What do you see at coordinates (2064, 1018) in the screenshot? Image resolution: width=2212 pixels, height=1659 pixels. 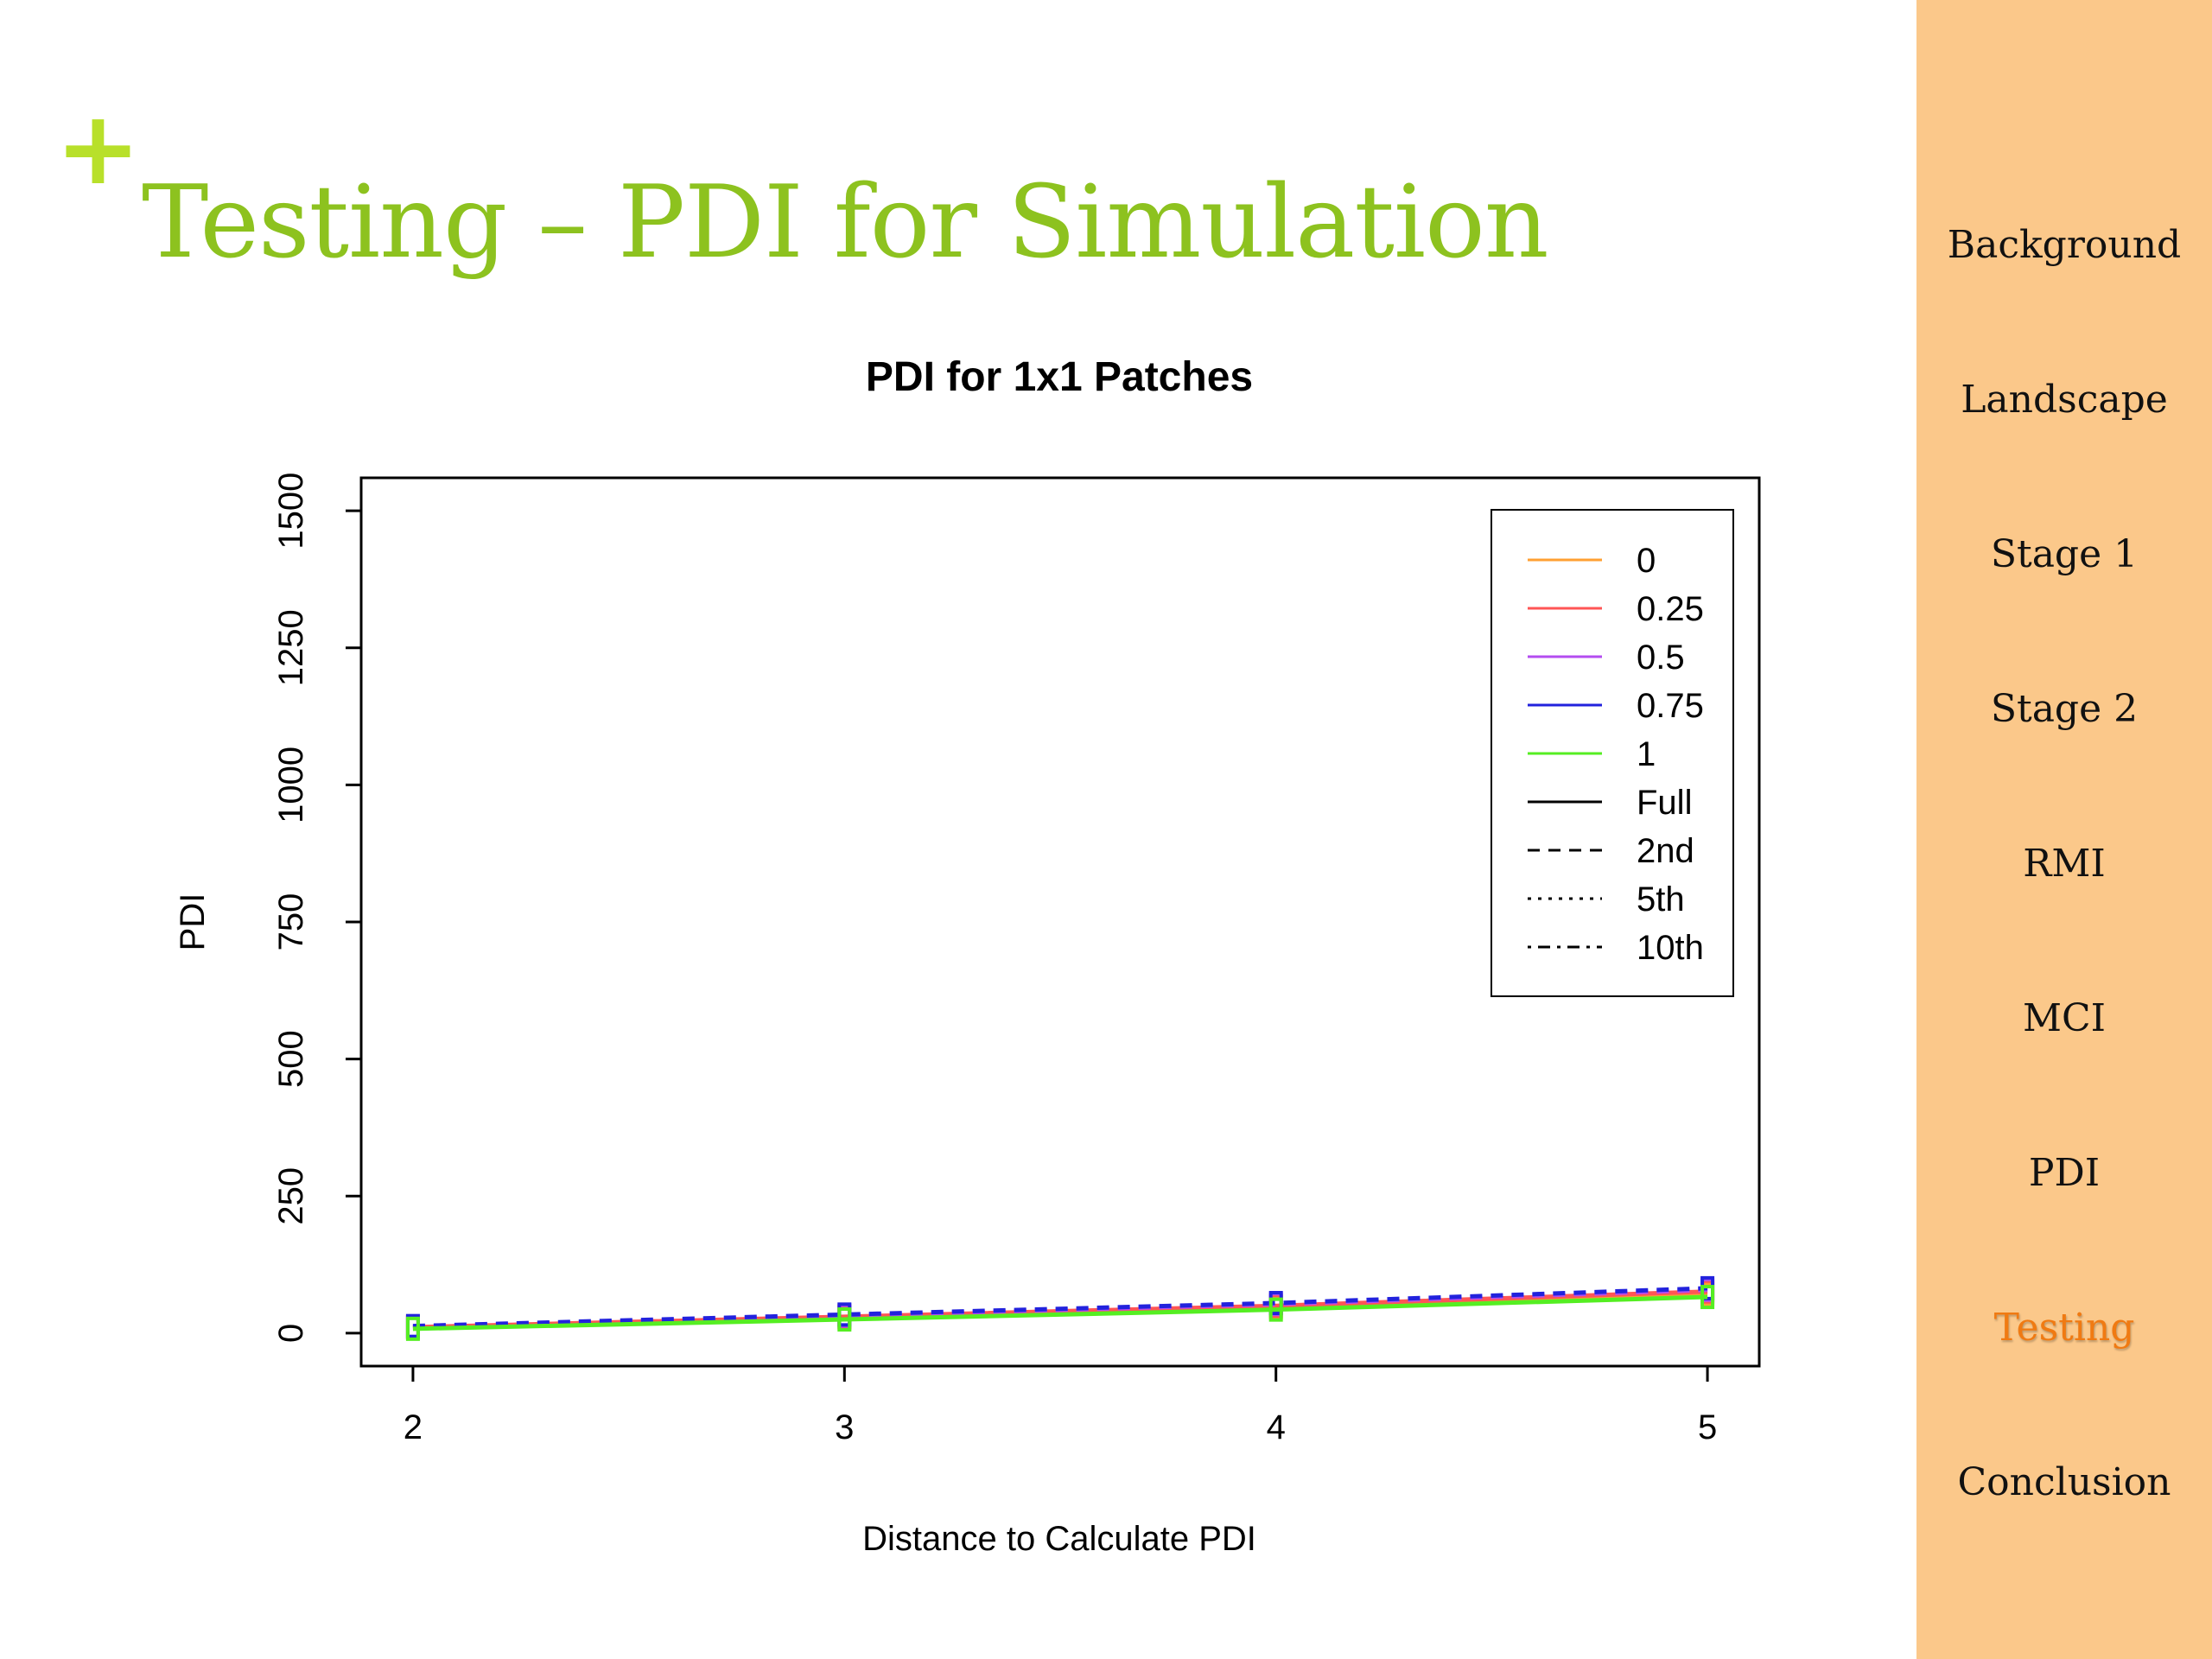 I see `nav-item-mci: MCI` at bounding box center [2064, 1018].